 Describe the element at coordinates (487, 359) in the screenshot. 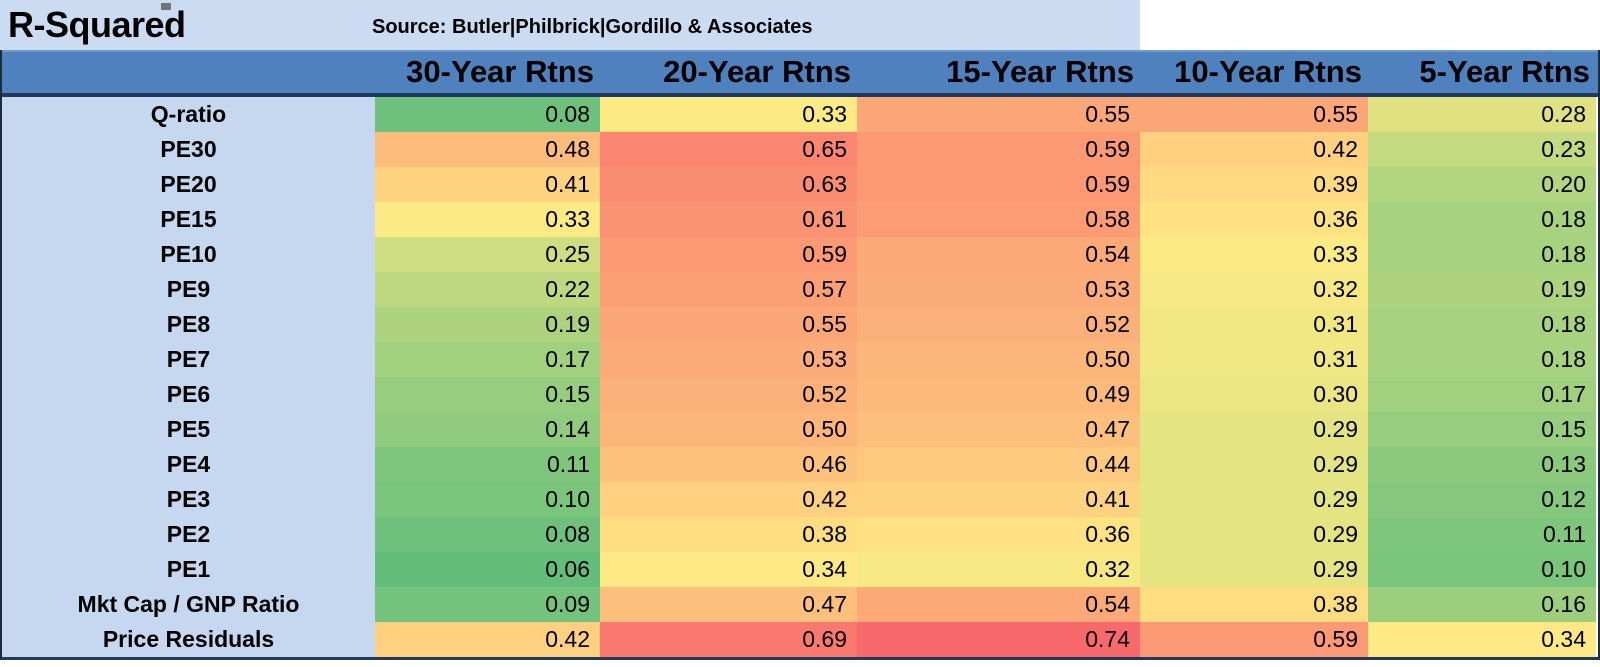

I see `value-cell-pe7-30-year-rtns: 0.17` at that location.